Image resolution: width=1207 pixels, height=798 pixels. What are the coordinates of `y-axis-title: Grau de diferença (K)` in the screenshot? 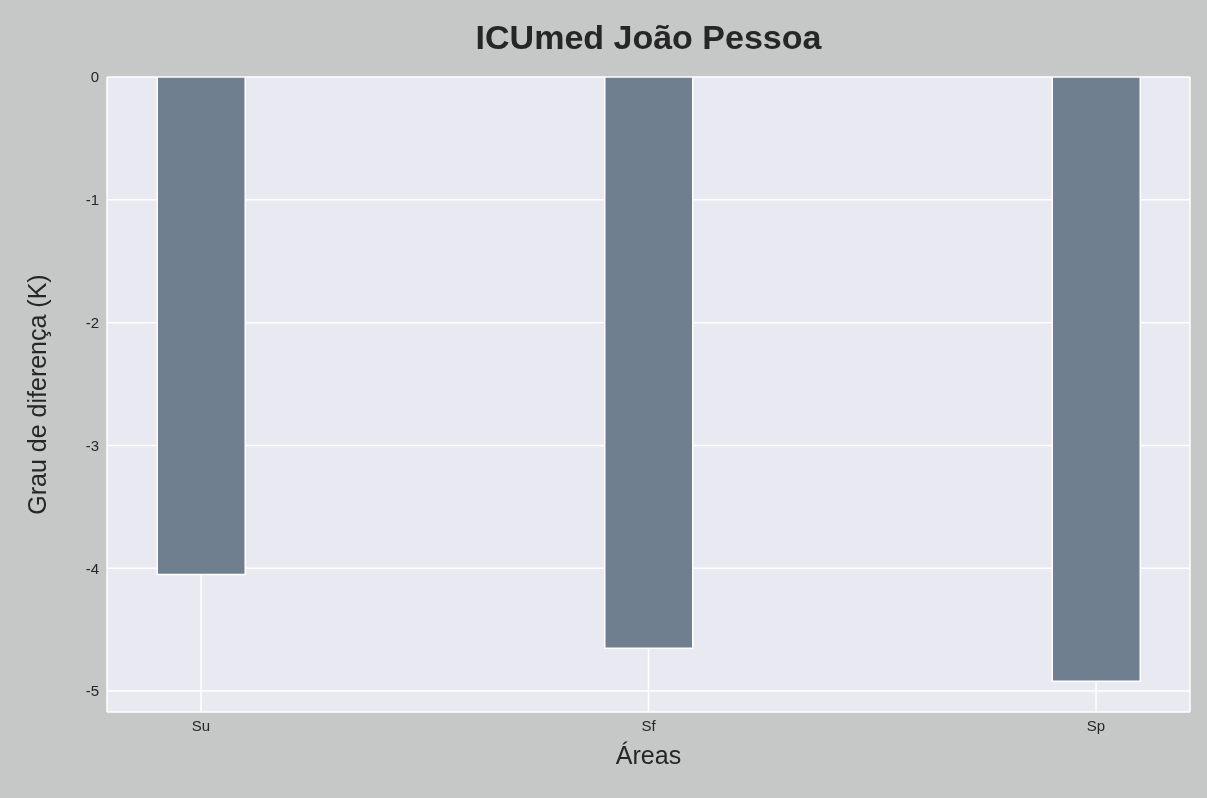 It's located at (36, 394).